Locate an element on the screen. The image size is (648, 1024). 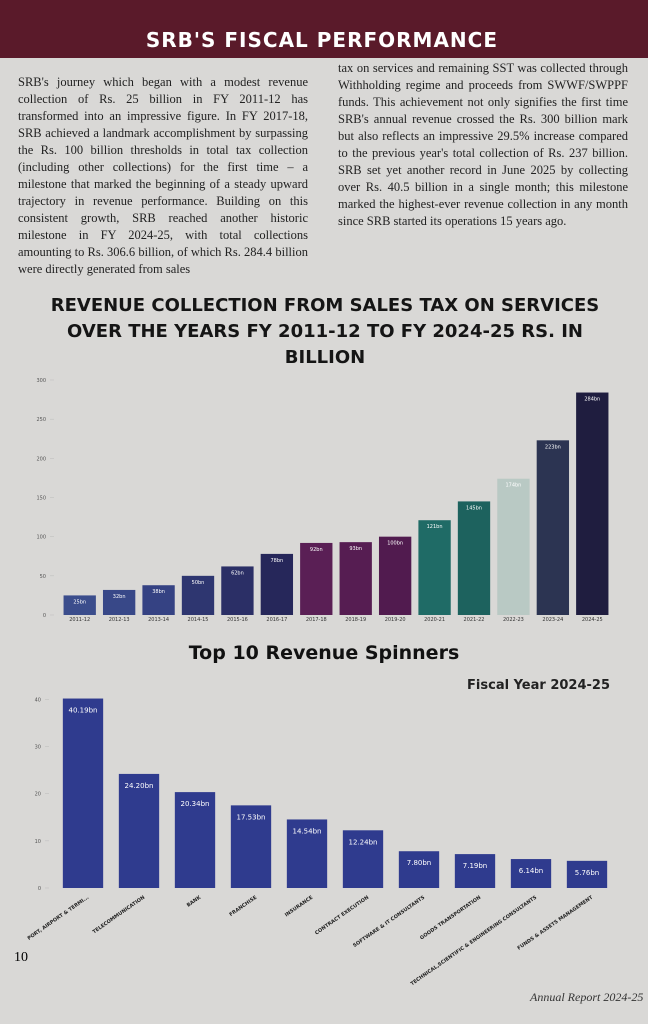
y-tick-label: 250 is located at coordinates (41, 420).